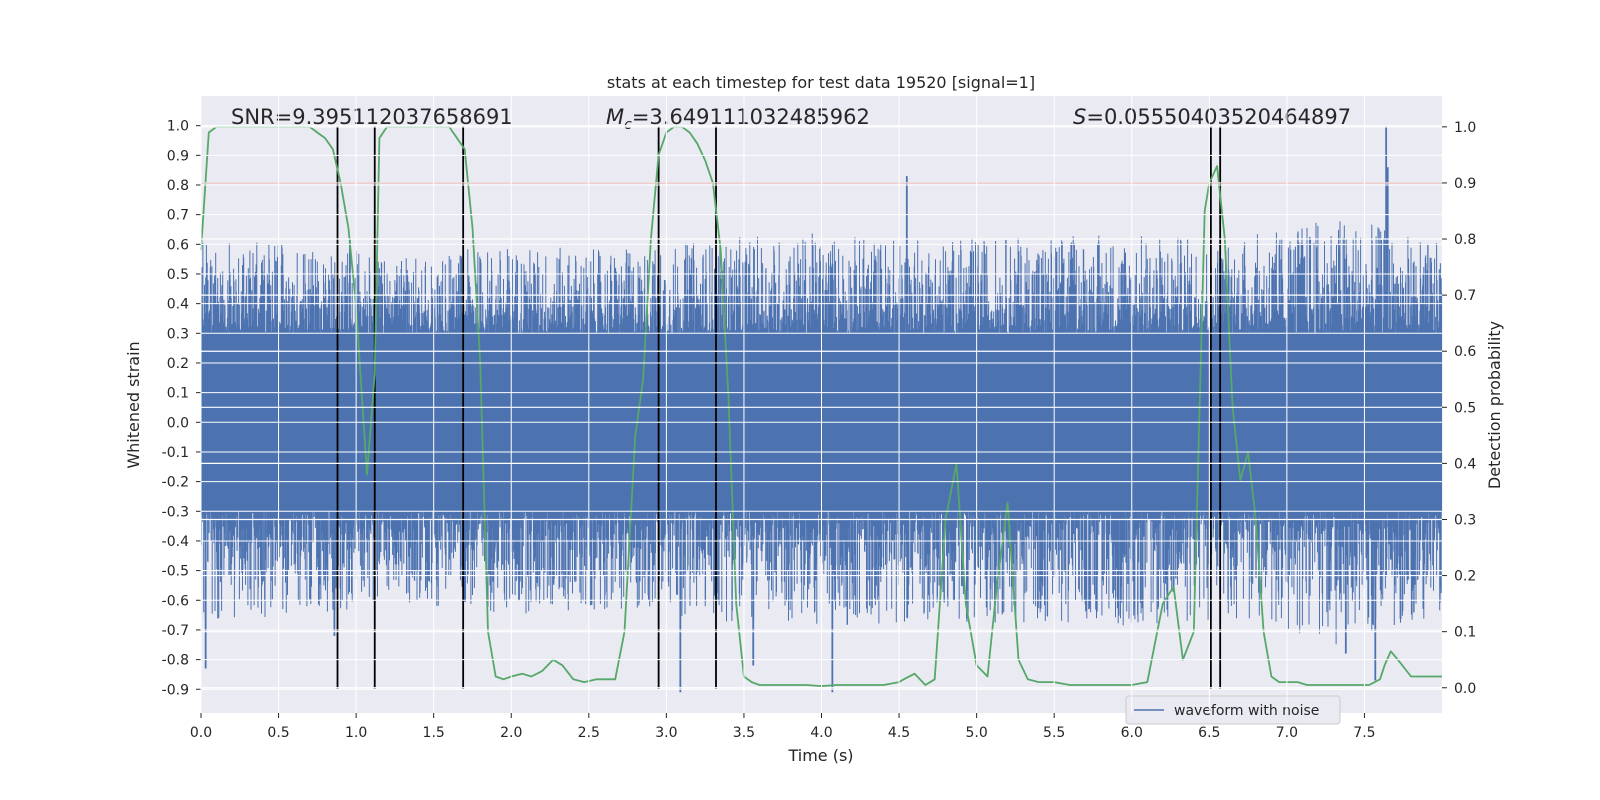  Describe the element at coordinates (178, 216) in the screenshot. I see `y-tick-label: 0.7` at that location.